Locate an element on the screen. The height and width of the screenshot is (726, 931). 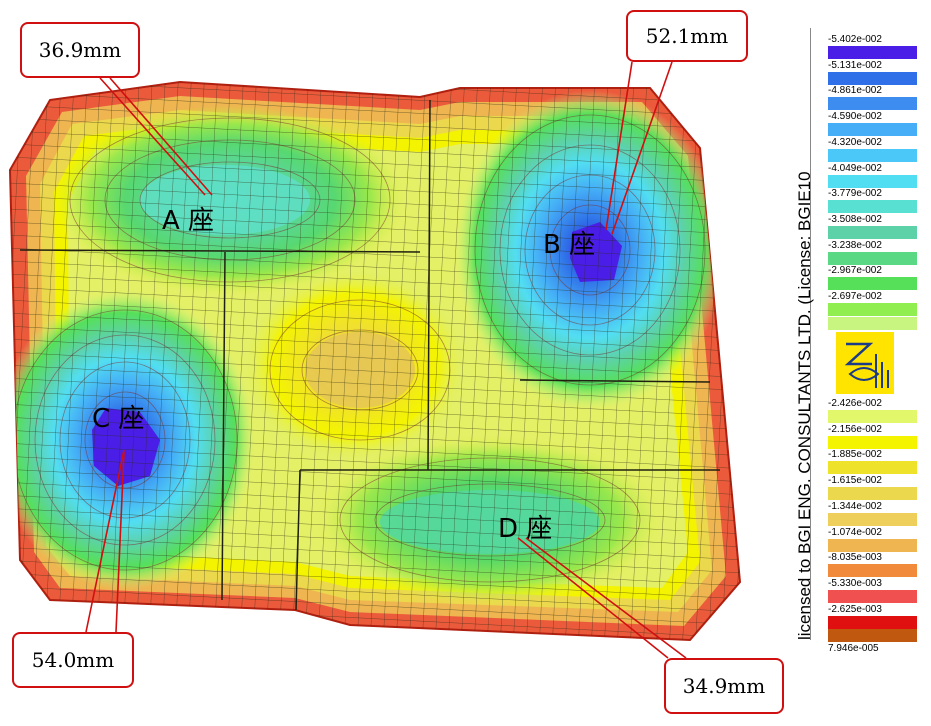
callout-a-text: 36.9mm is located at coordinates (80, 50).